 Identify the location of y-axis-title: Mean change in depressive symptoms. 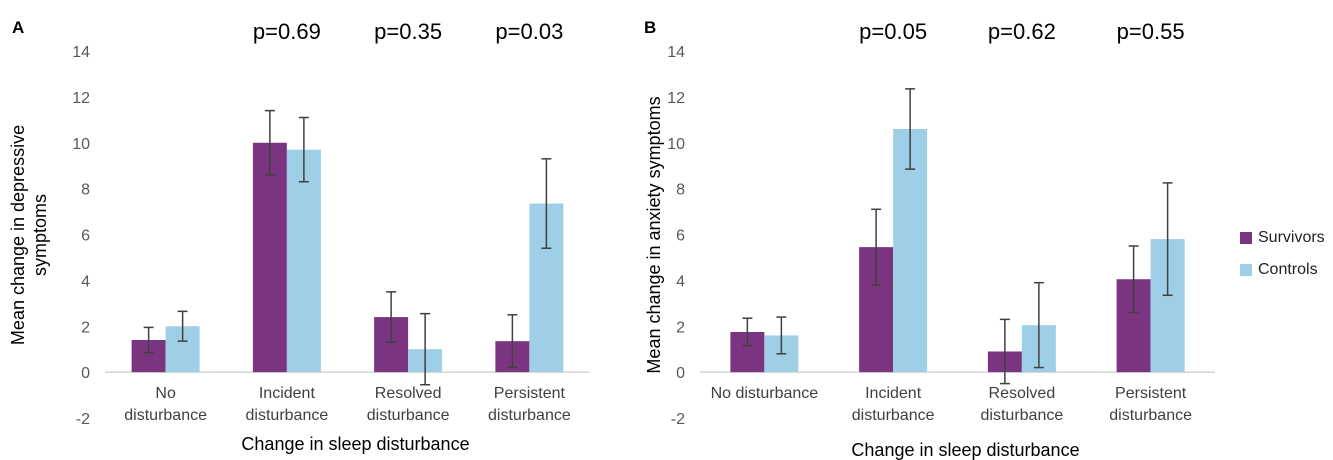
(29, 235).